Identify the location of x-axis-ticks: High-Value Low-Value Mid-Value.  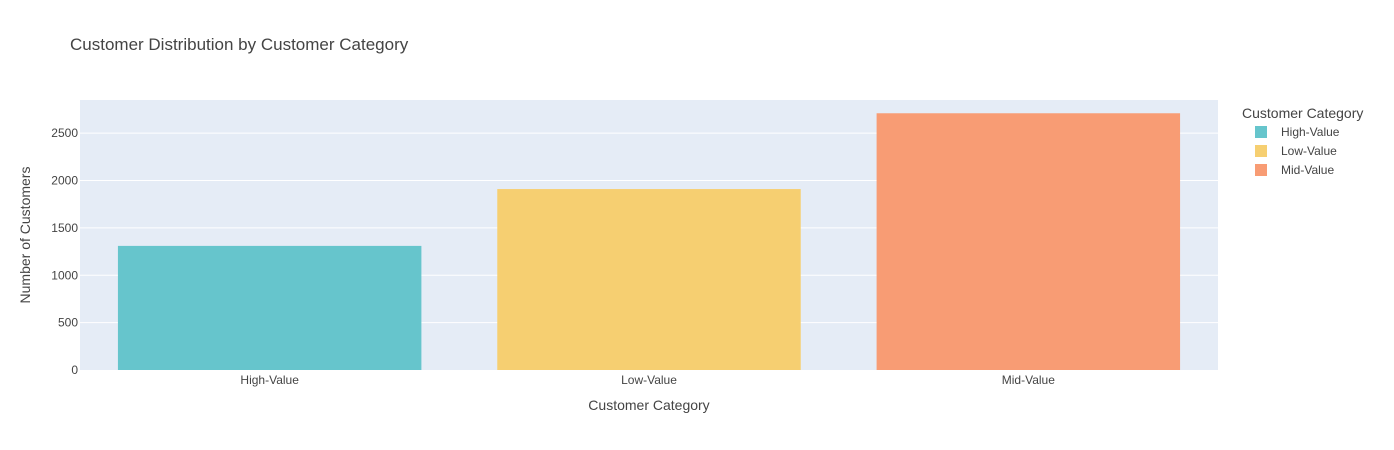
(647, 380).